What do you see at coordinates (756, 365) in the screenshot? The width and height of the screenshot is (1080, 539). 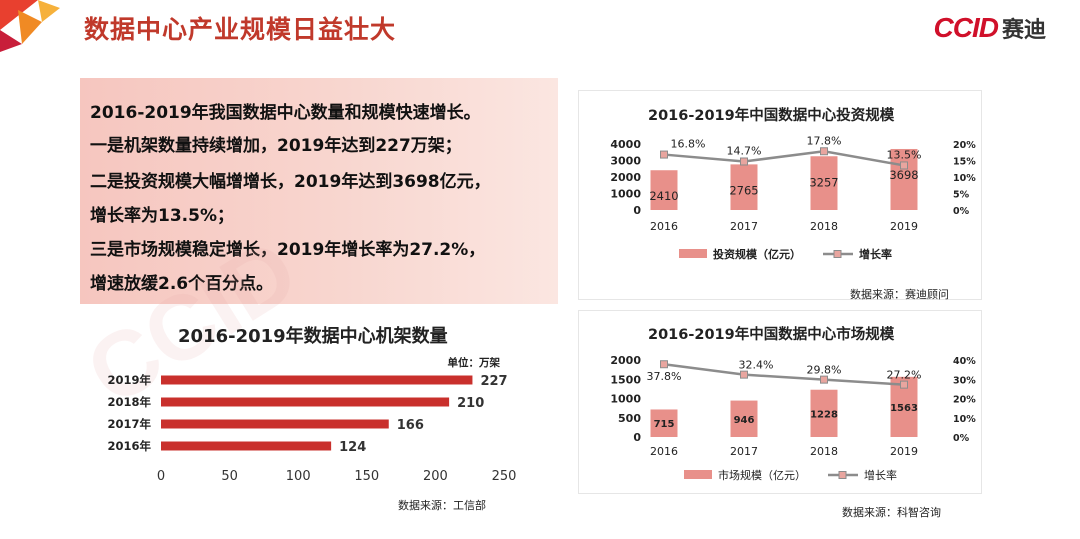 I see `line-data-label: 32.4%` at bounding box center [756, 365].